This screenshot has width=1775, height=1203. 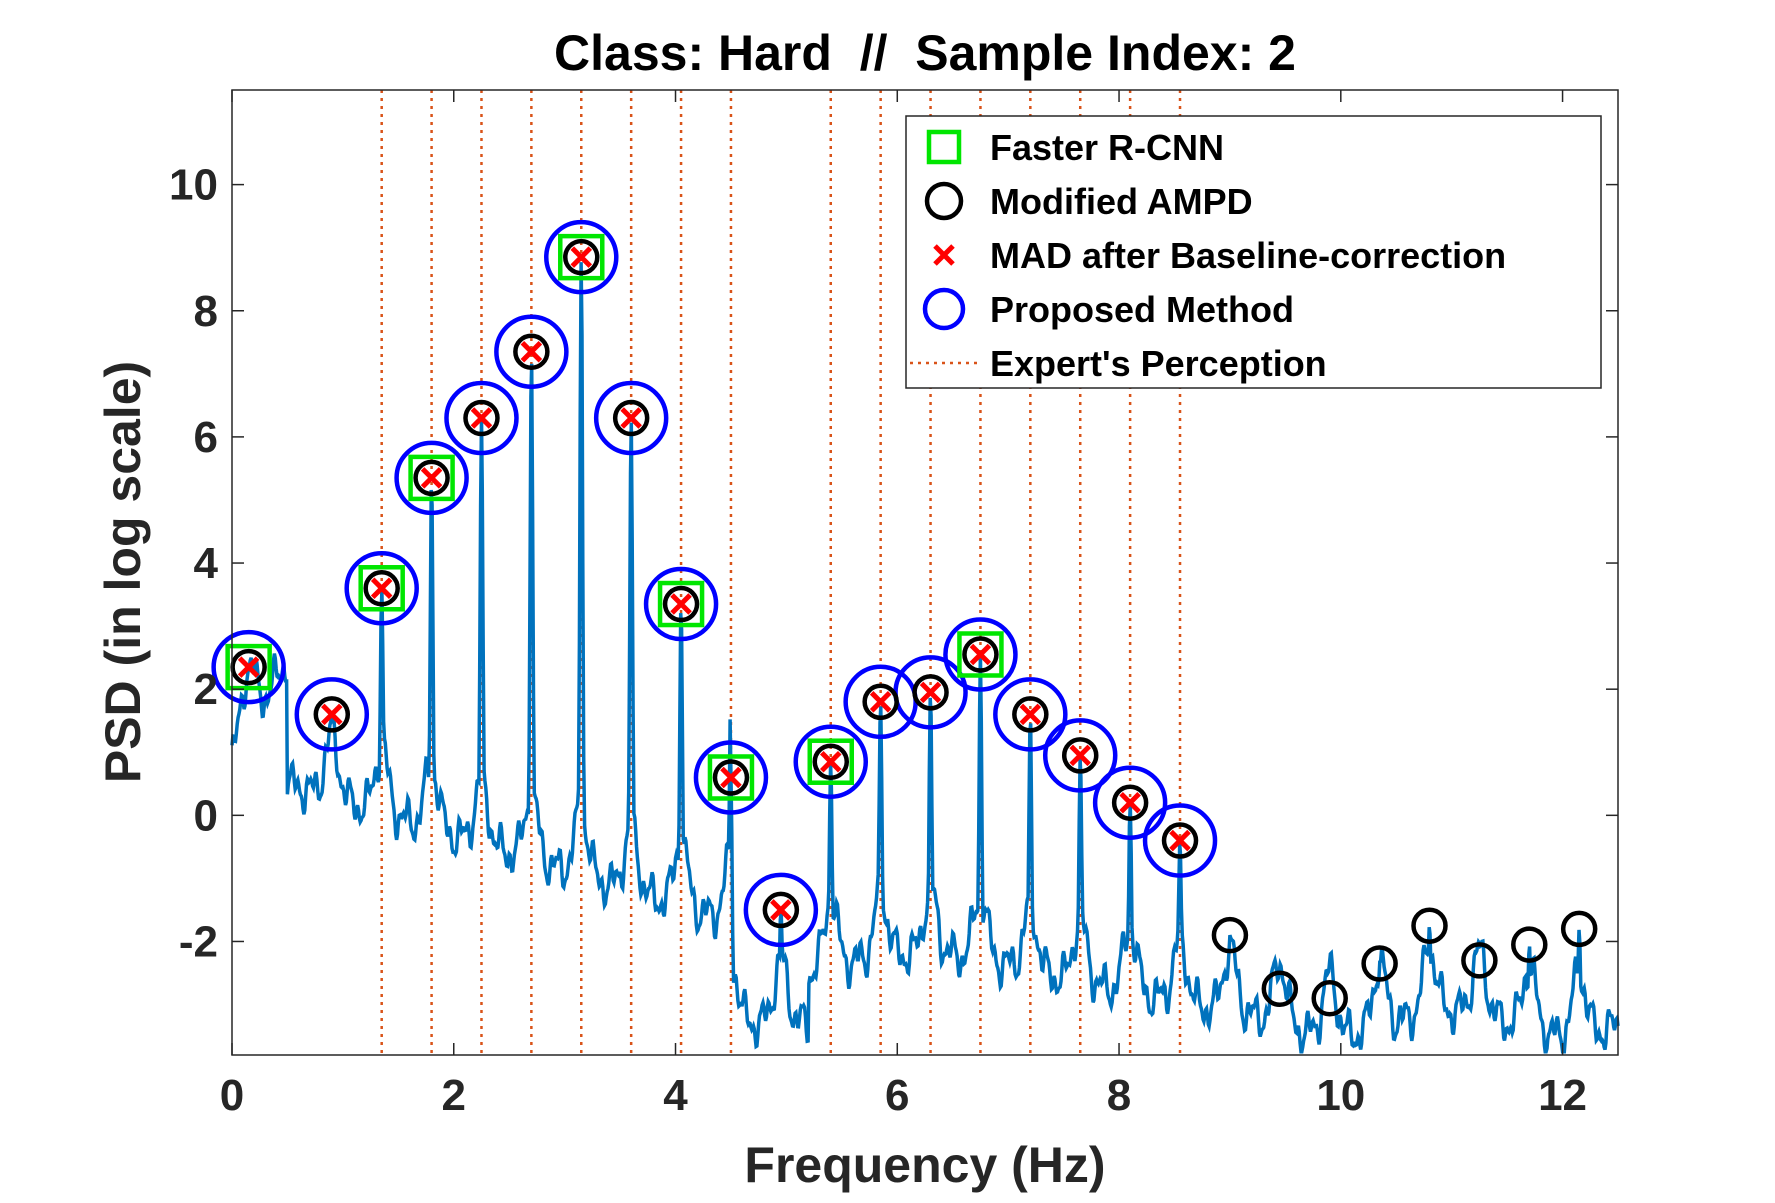 I want to click on x-tick-label: 8, so click(x=1119, y=1095).